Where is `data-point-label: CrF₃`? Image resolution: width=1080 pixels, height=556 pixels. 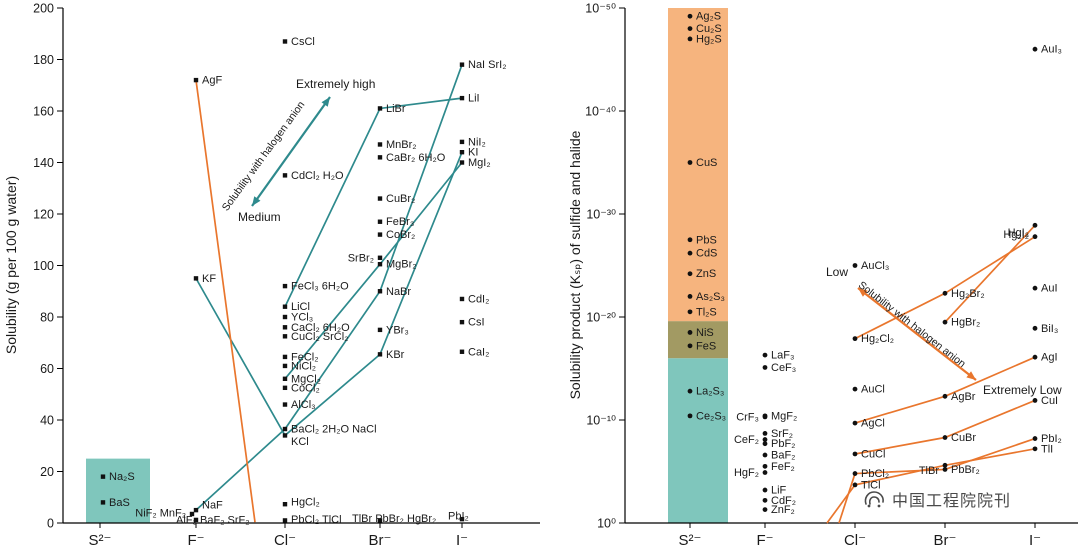 data-point-label: CrF₃ is located at coordinates (747, 417).